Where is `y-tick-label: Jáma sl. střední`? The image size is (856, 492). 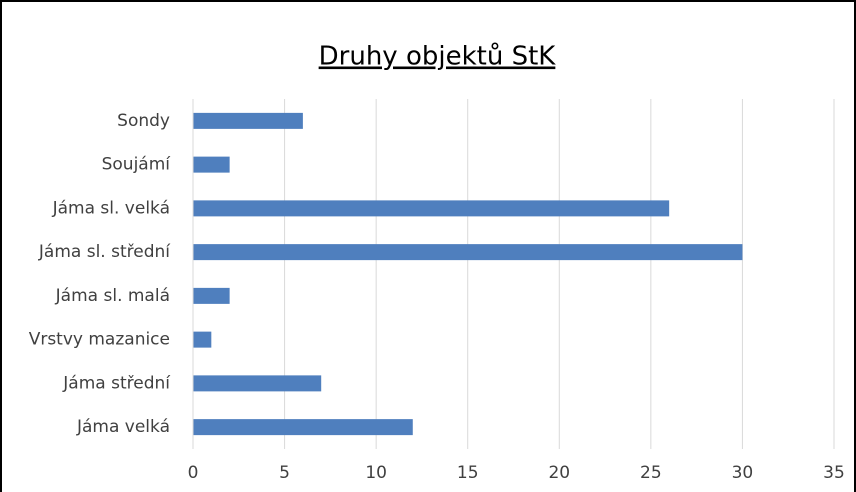 y-tick-label: Jáma sl. střední is located at coordinates (104, 252).